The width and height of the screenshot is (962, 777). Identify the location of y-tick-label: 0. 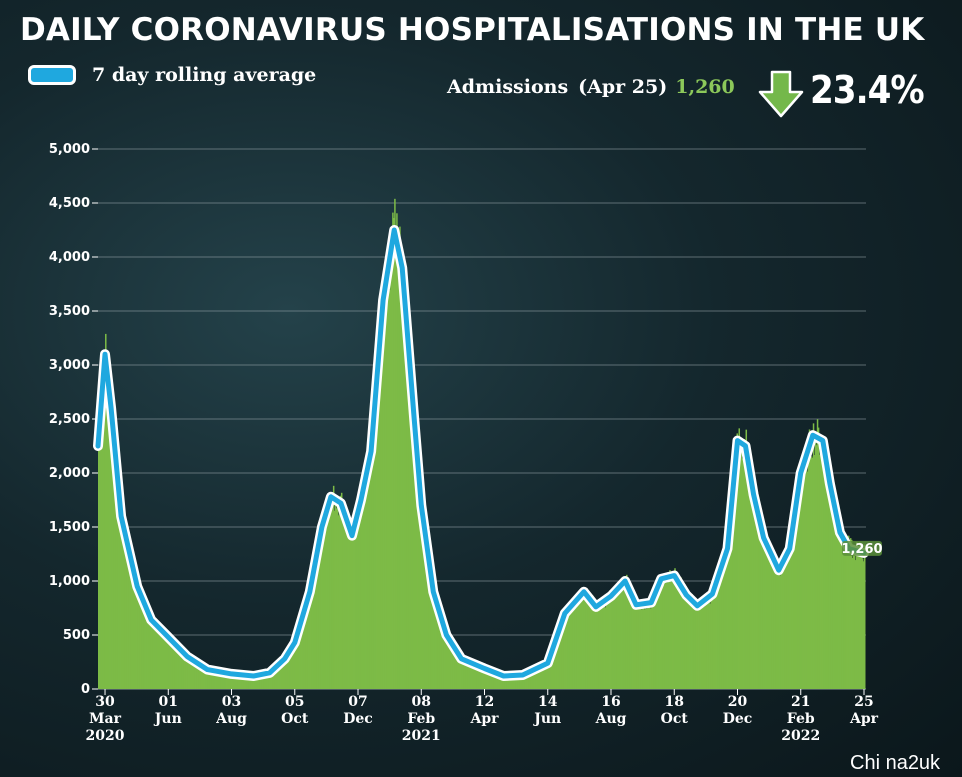
(85, 689).